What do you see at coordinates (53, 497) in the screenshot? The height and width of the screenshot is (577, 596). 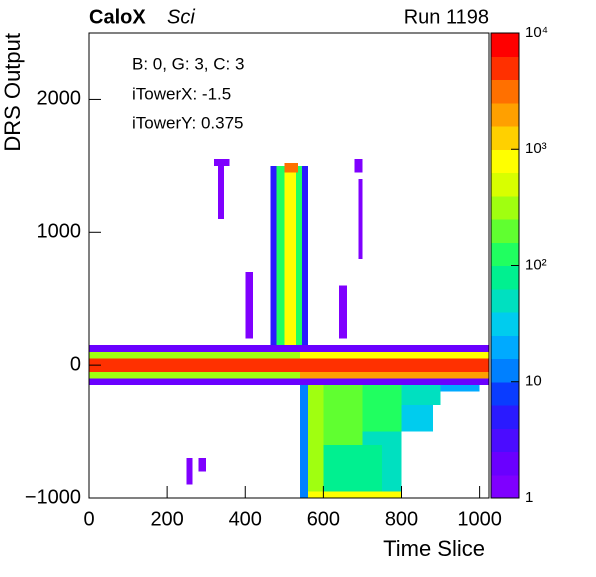 I see `y-tick-label: −1000` at bounding box center [53, 497].